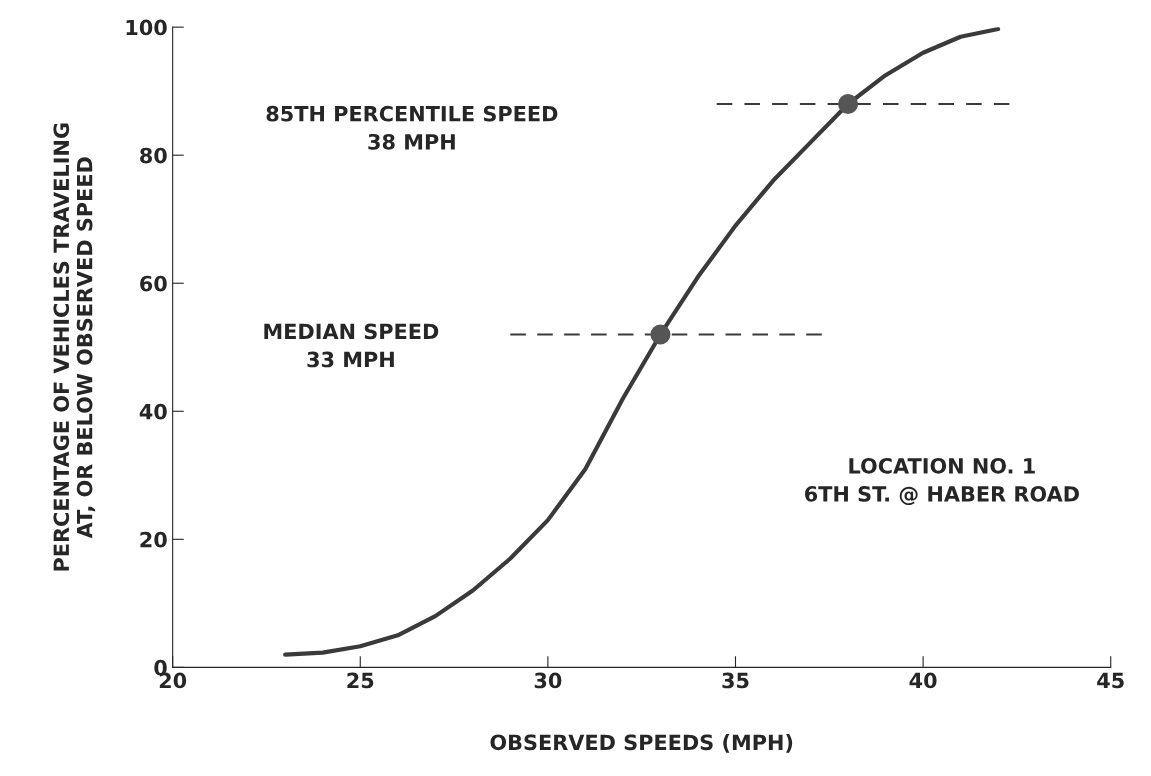 The width and height of the screenshot is (1151, 776). Describe the element at coordinates (735, 680) in the screenshot. I see `x-tick-label: 35` at that location.